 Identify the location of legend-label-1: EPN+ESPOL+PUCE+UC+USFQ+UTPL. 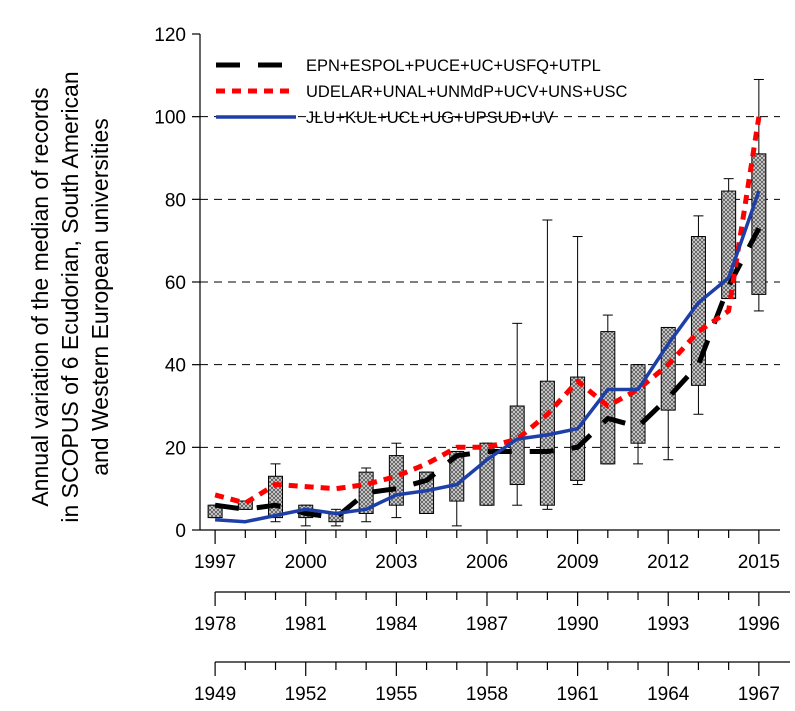
(453, 66).